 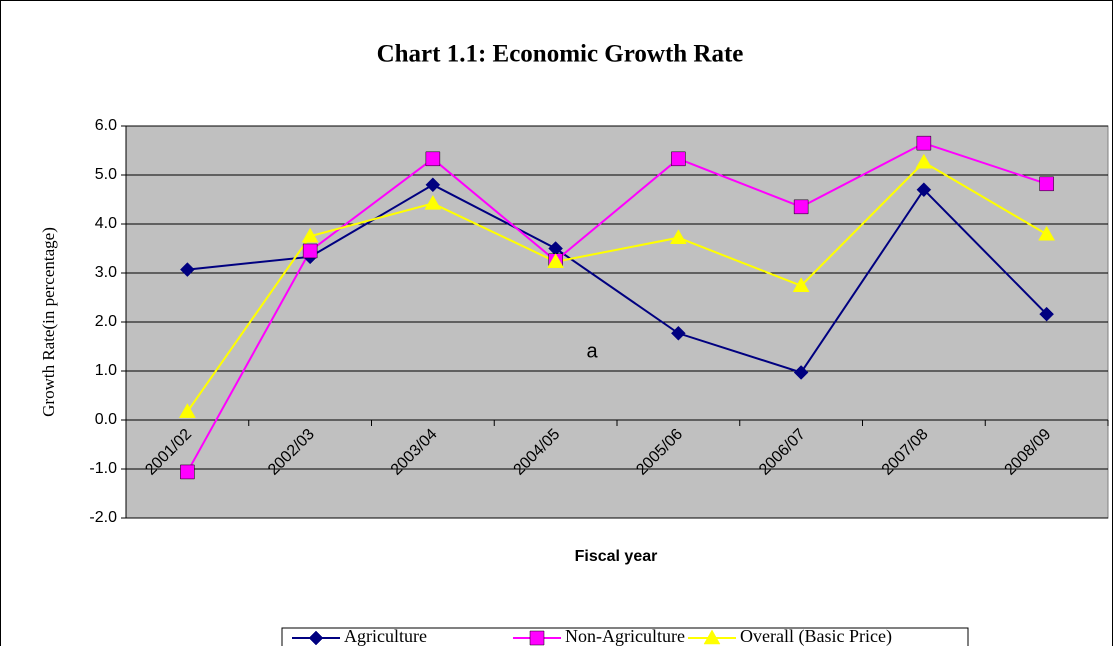 I want to click on y-tick-label: -2.0, so click(x=103, y=517).